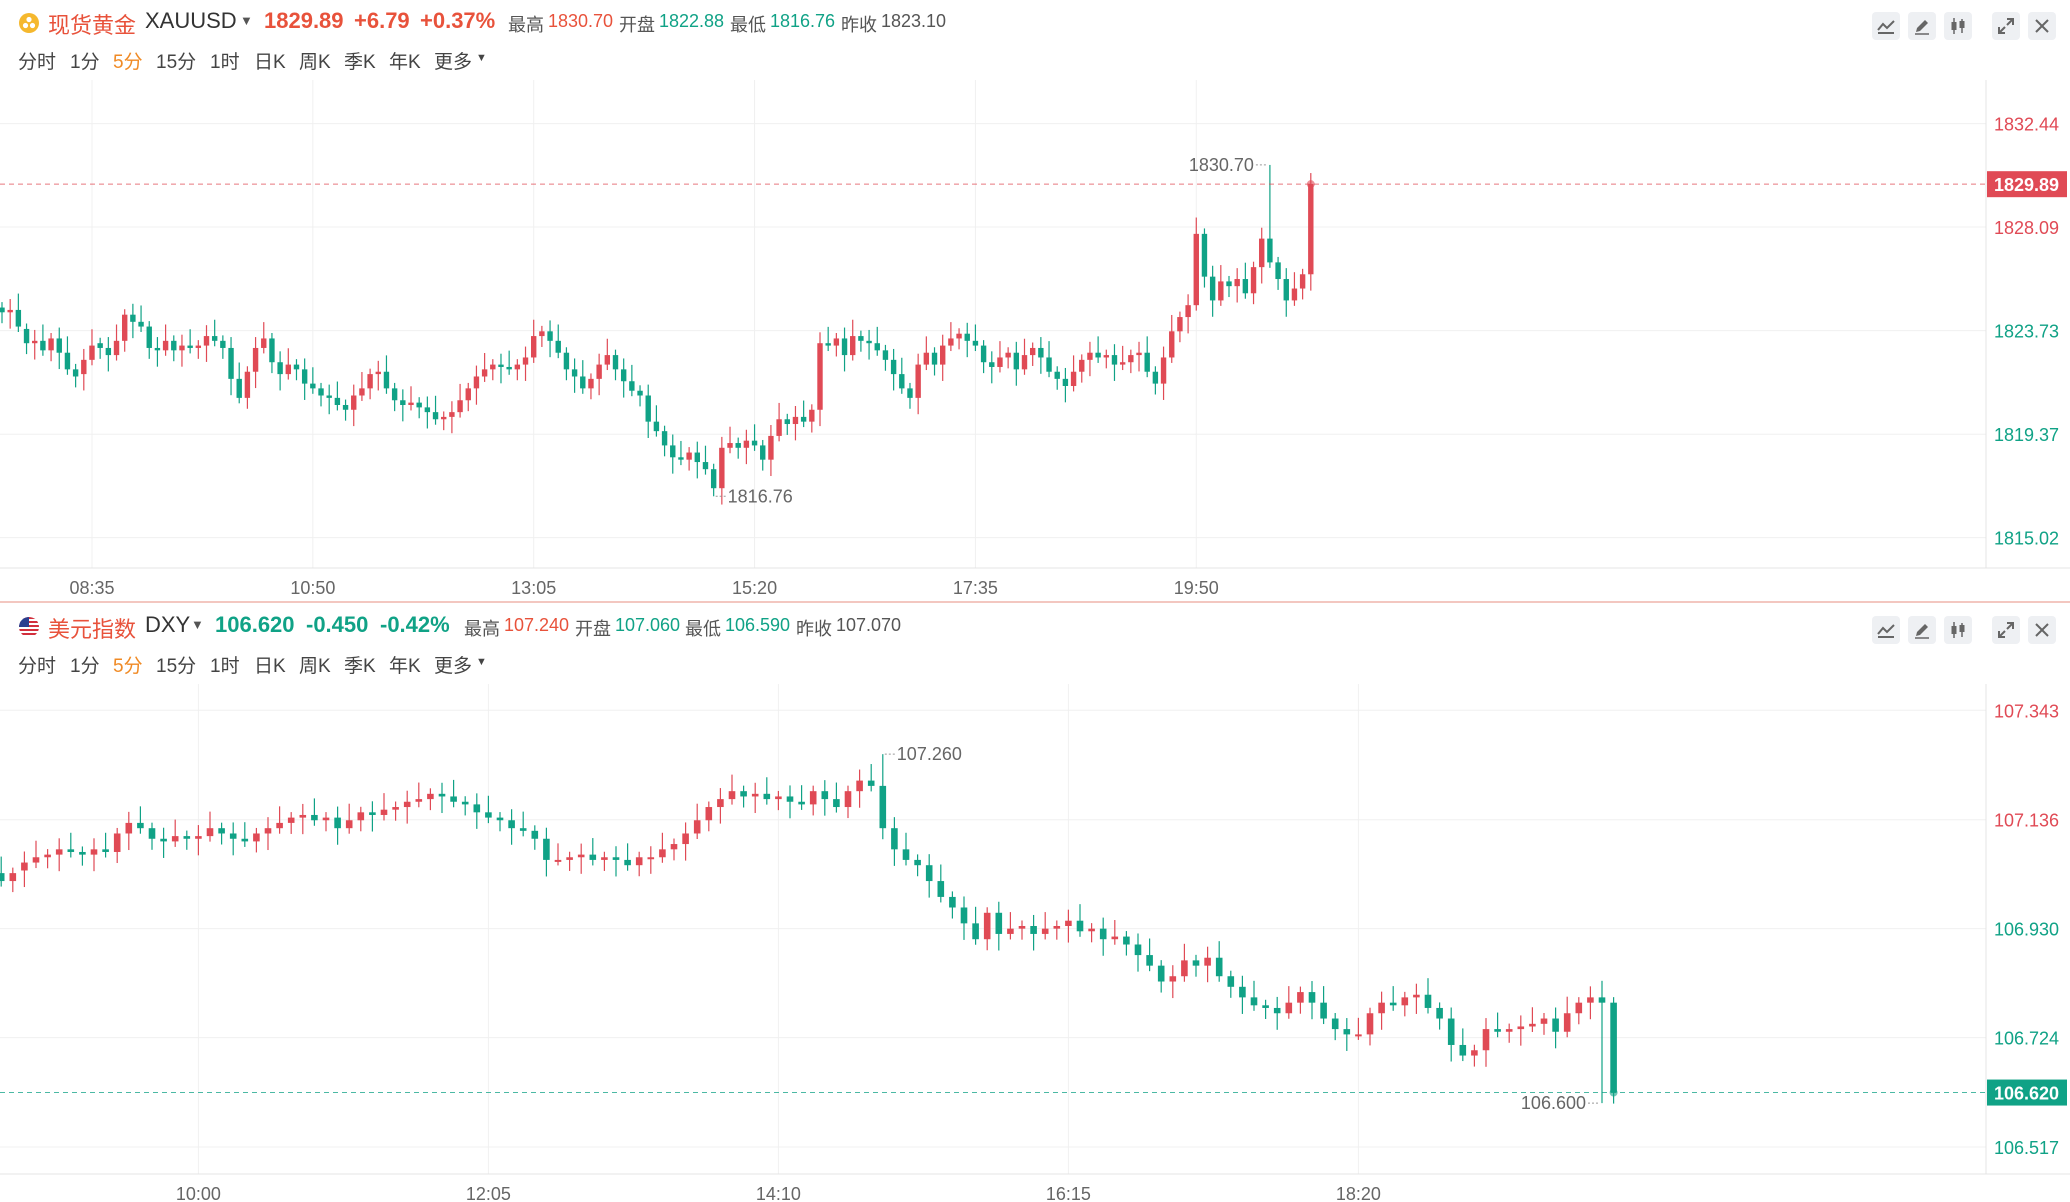 This screenshot has height=1202, width=2070. What do you see at coordinates (337, 624) in the screenshot?
I see `price-change: -0.450` at bounding box center [337, 624].